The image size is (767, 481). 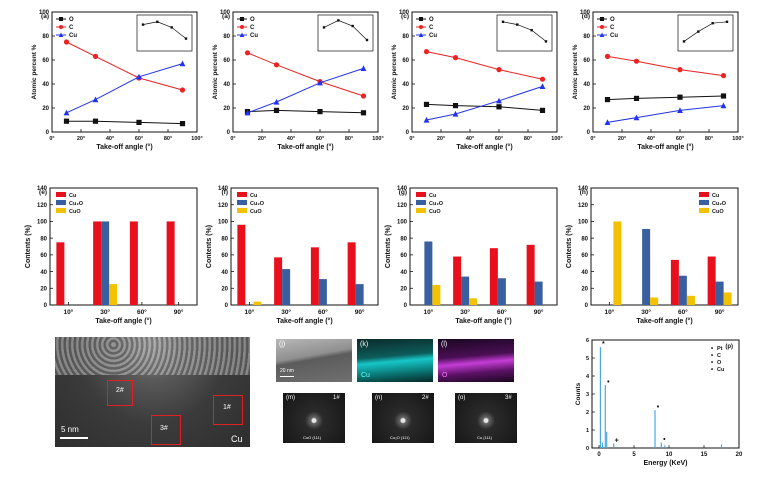 What do you see at coordinates (484, 65) in the screenshot?
I see `line-panel-2-series-C` at bounding box center [484, 65].